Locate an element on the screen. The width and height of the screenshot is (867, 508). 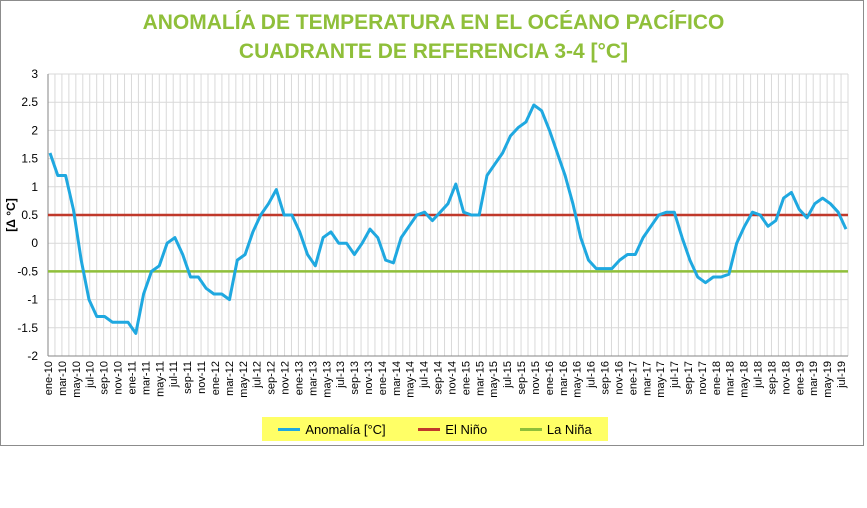
x-tick-label: jul-12 is located at coordinates (258, 375).